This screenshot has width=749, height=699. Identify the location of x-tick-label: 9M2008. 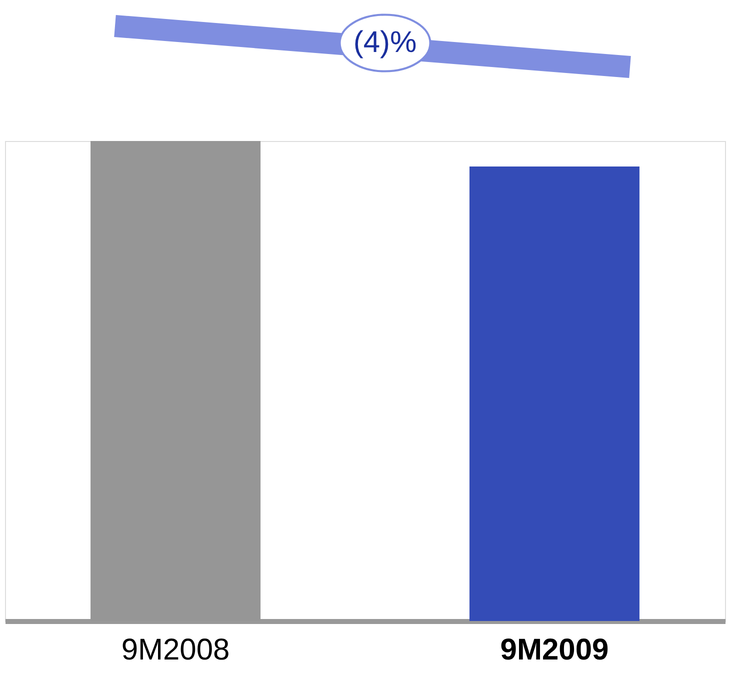
(175, 650).